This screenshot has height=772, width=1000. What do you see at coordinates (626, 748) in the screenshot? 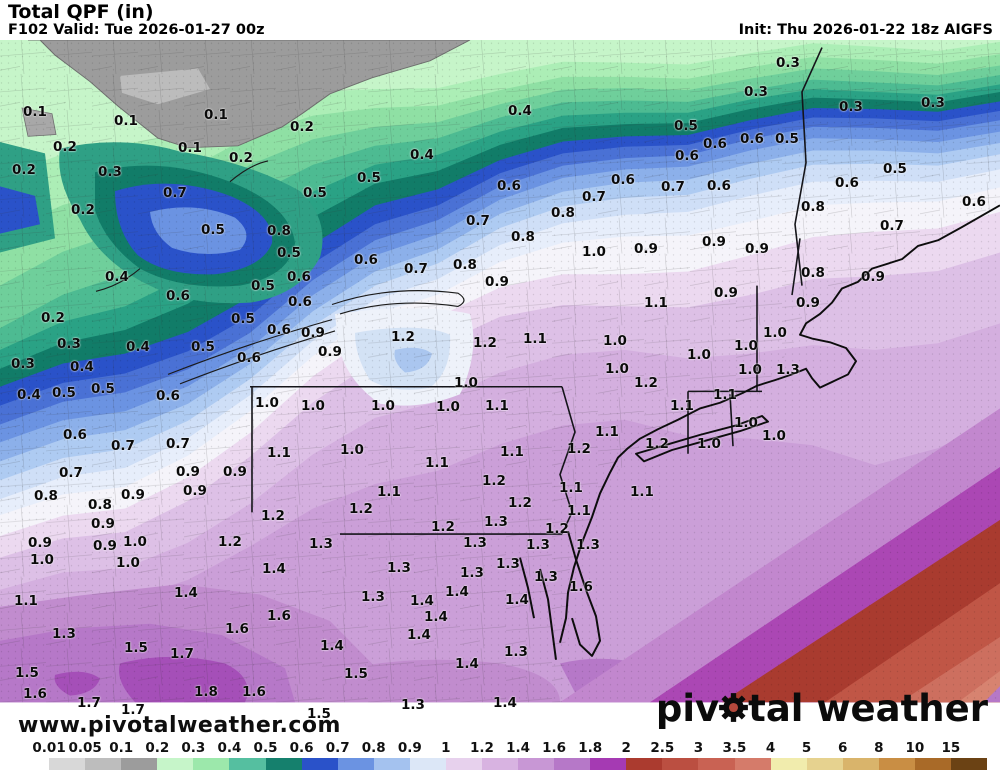
I see `colorbar-tick: 2` at bounding box center [626, 748].